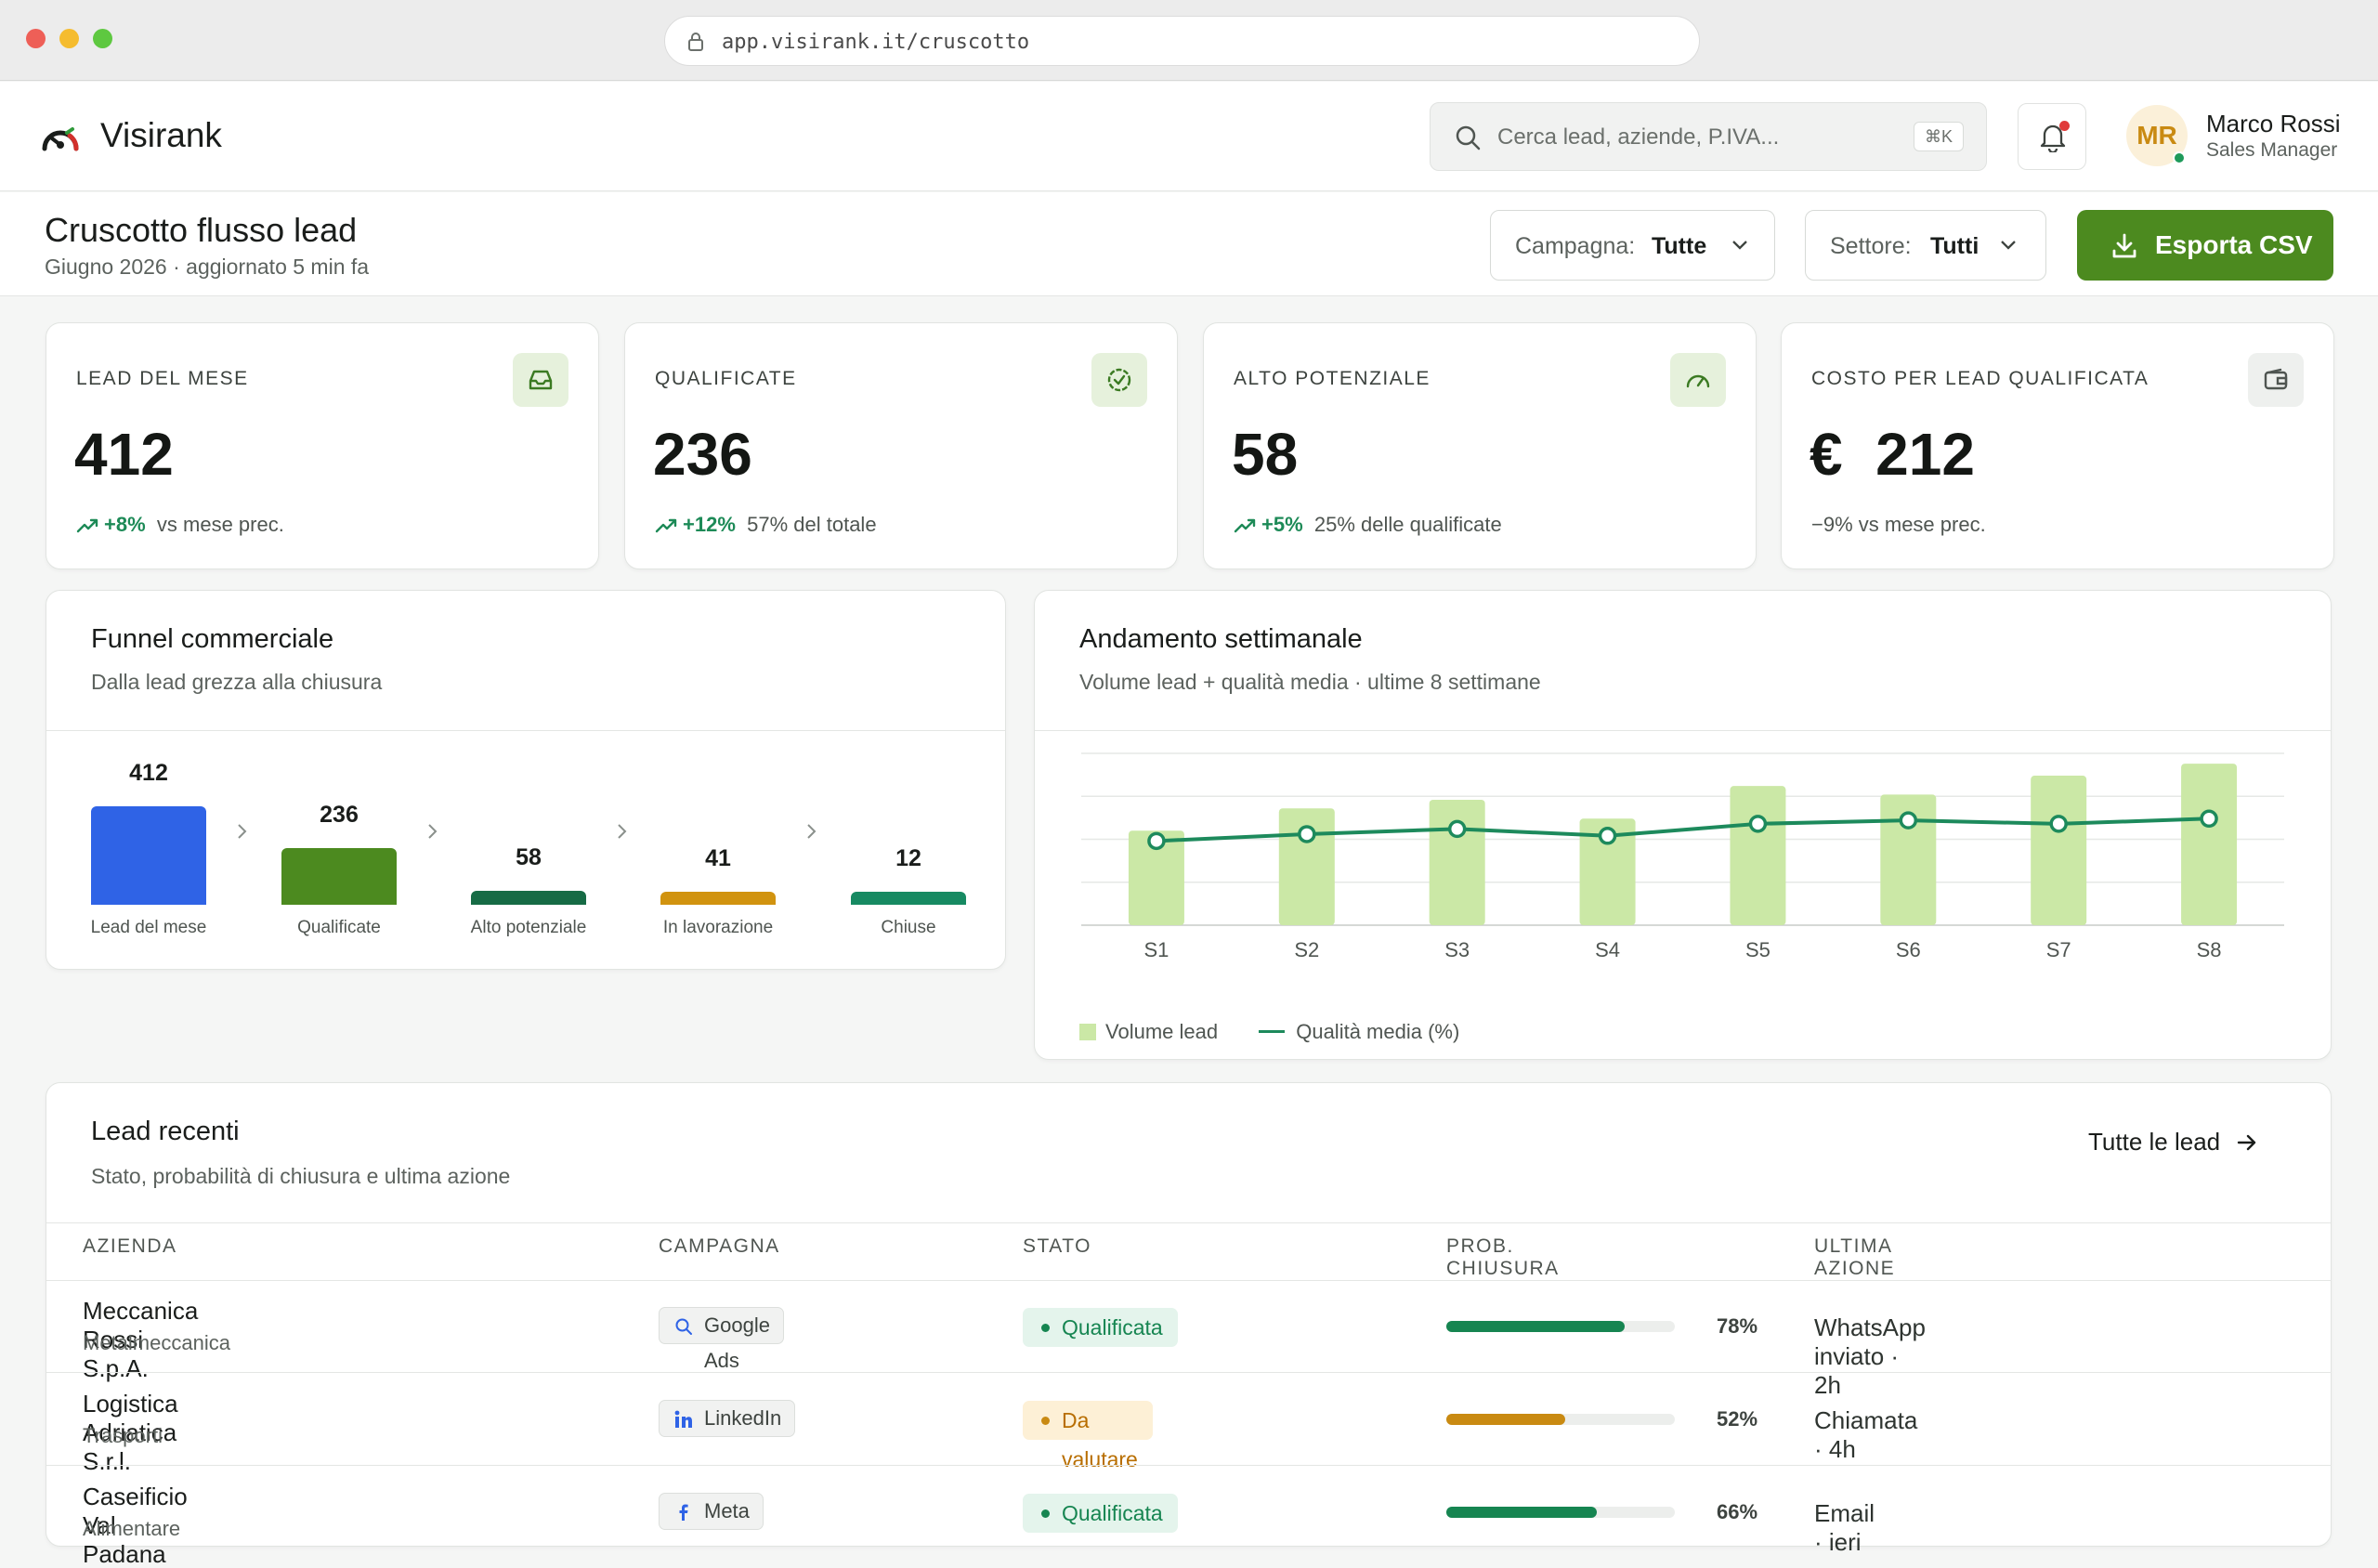  What do you see at coordinates (130, 1246) in the screenshot?
I see `column-header: AZIENDA` at bounding box center [130, 1246].